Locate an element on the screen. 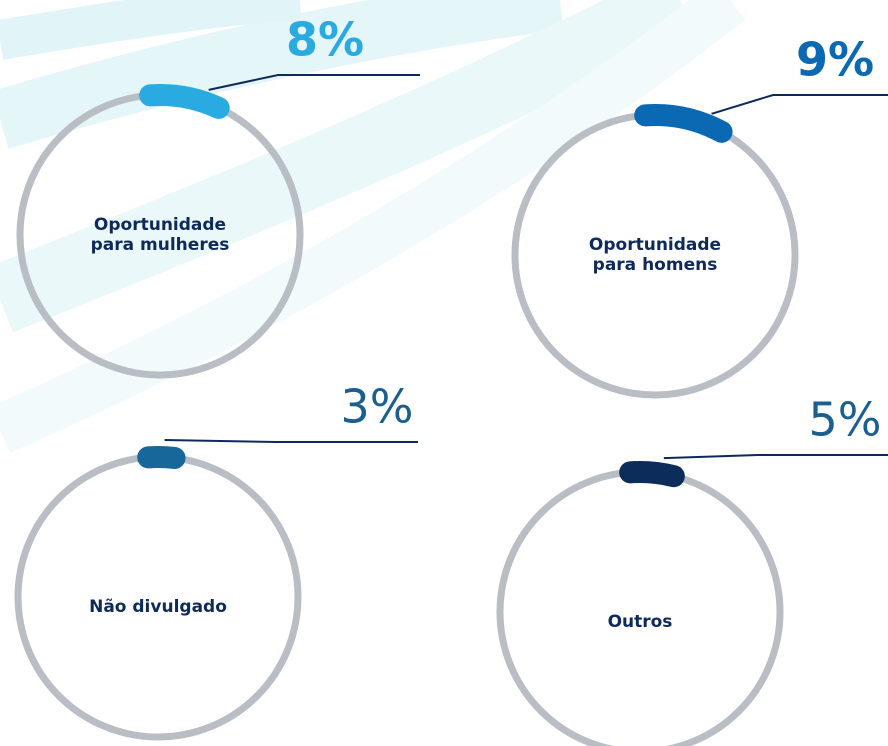 This screenshot has width=888, height=746. value-label: 8% is located at coordinates (325, 40).